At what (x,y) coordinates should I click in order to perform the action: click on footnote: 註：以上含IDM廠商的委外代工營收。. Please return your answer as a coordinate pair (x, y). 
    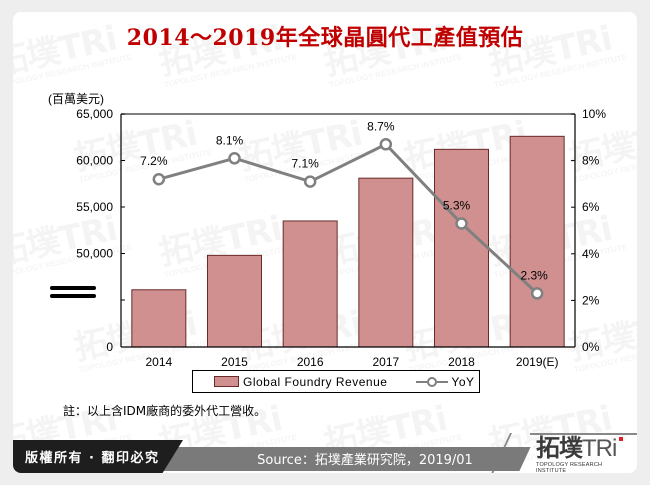
    Looking at the image, I should click on (165, 411).